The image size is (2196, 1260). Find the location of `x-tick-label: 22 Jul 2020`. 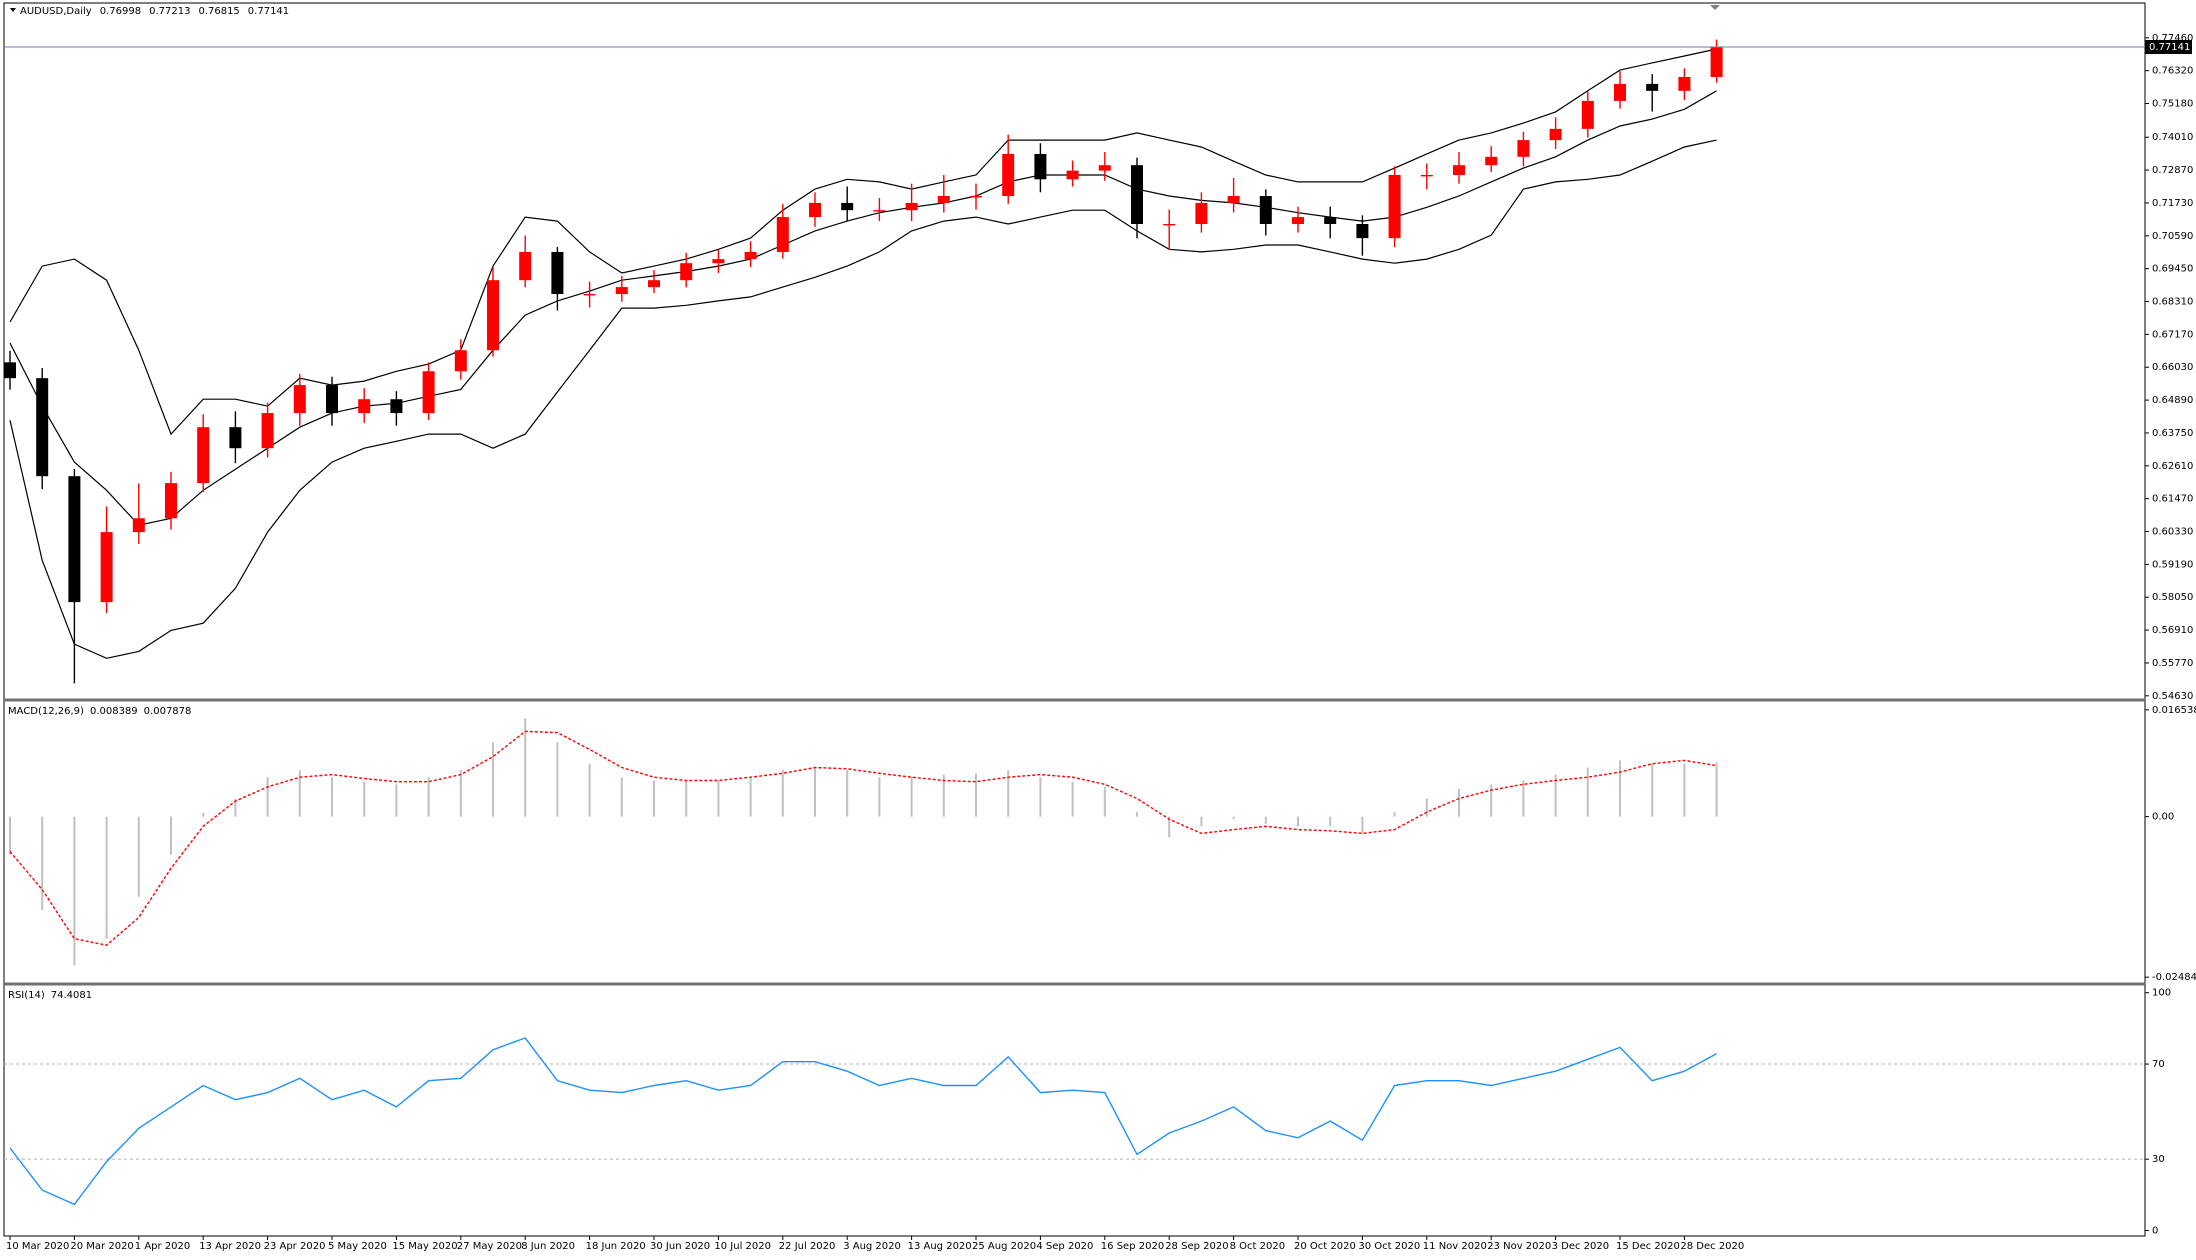

x-tick-label: 22 Jul 2020 is located at coordinates (807, 1246).